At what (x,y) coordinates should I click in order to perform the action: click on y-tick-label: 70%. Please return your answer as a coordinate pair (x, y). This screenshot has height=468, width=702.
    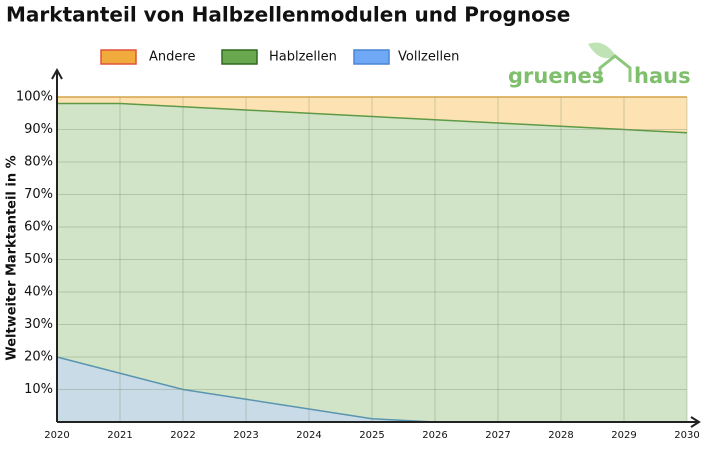
    Looking at the image, I should click on (38, 194).